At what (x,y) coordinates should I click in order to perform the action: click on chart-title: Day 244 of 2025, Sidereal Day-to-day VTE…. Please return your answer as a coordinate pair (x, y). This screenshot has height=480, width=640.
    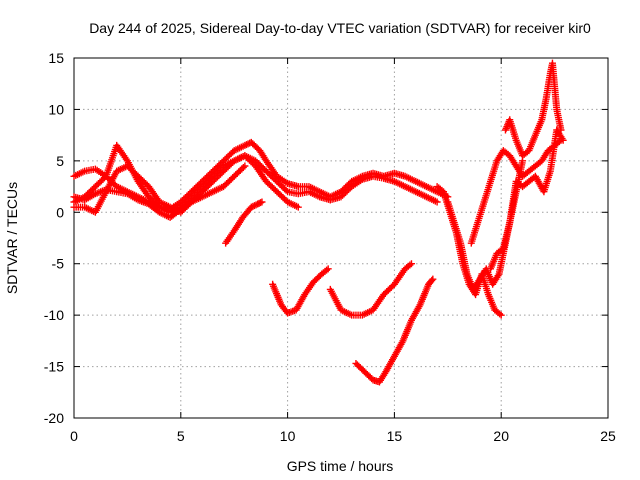
    Looking at the image, I should click on (340, 28).